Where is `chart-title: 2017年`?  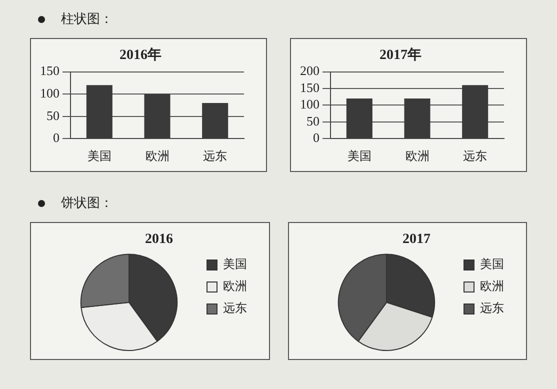
chart-title: 2017年 is located at coordinates (401, 55).